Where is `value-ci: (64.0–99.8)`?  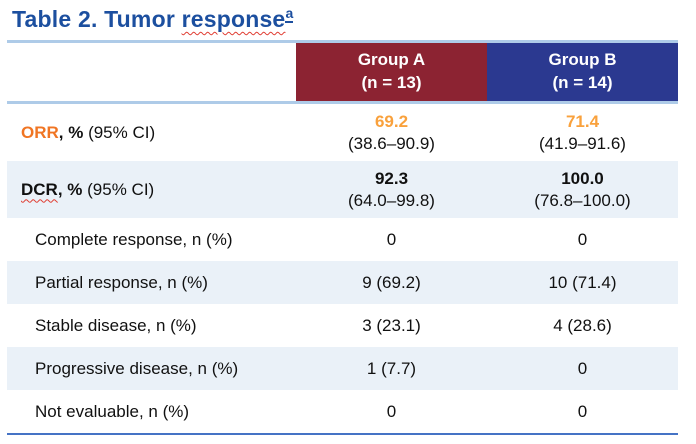 value-ci: (64.0–99.8) is located at coordinates (391, 200).